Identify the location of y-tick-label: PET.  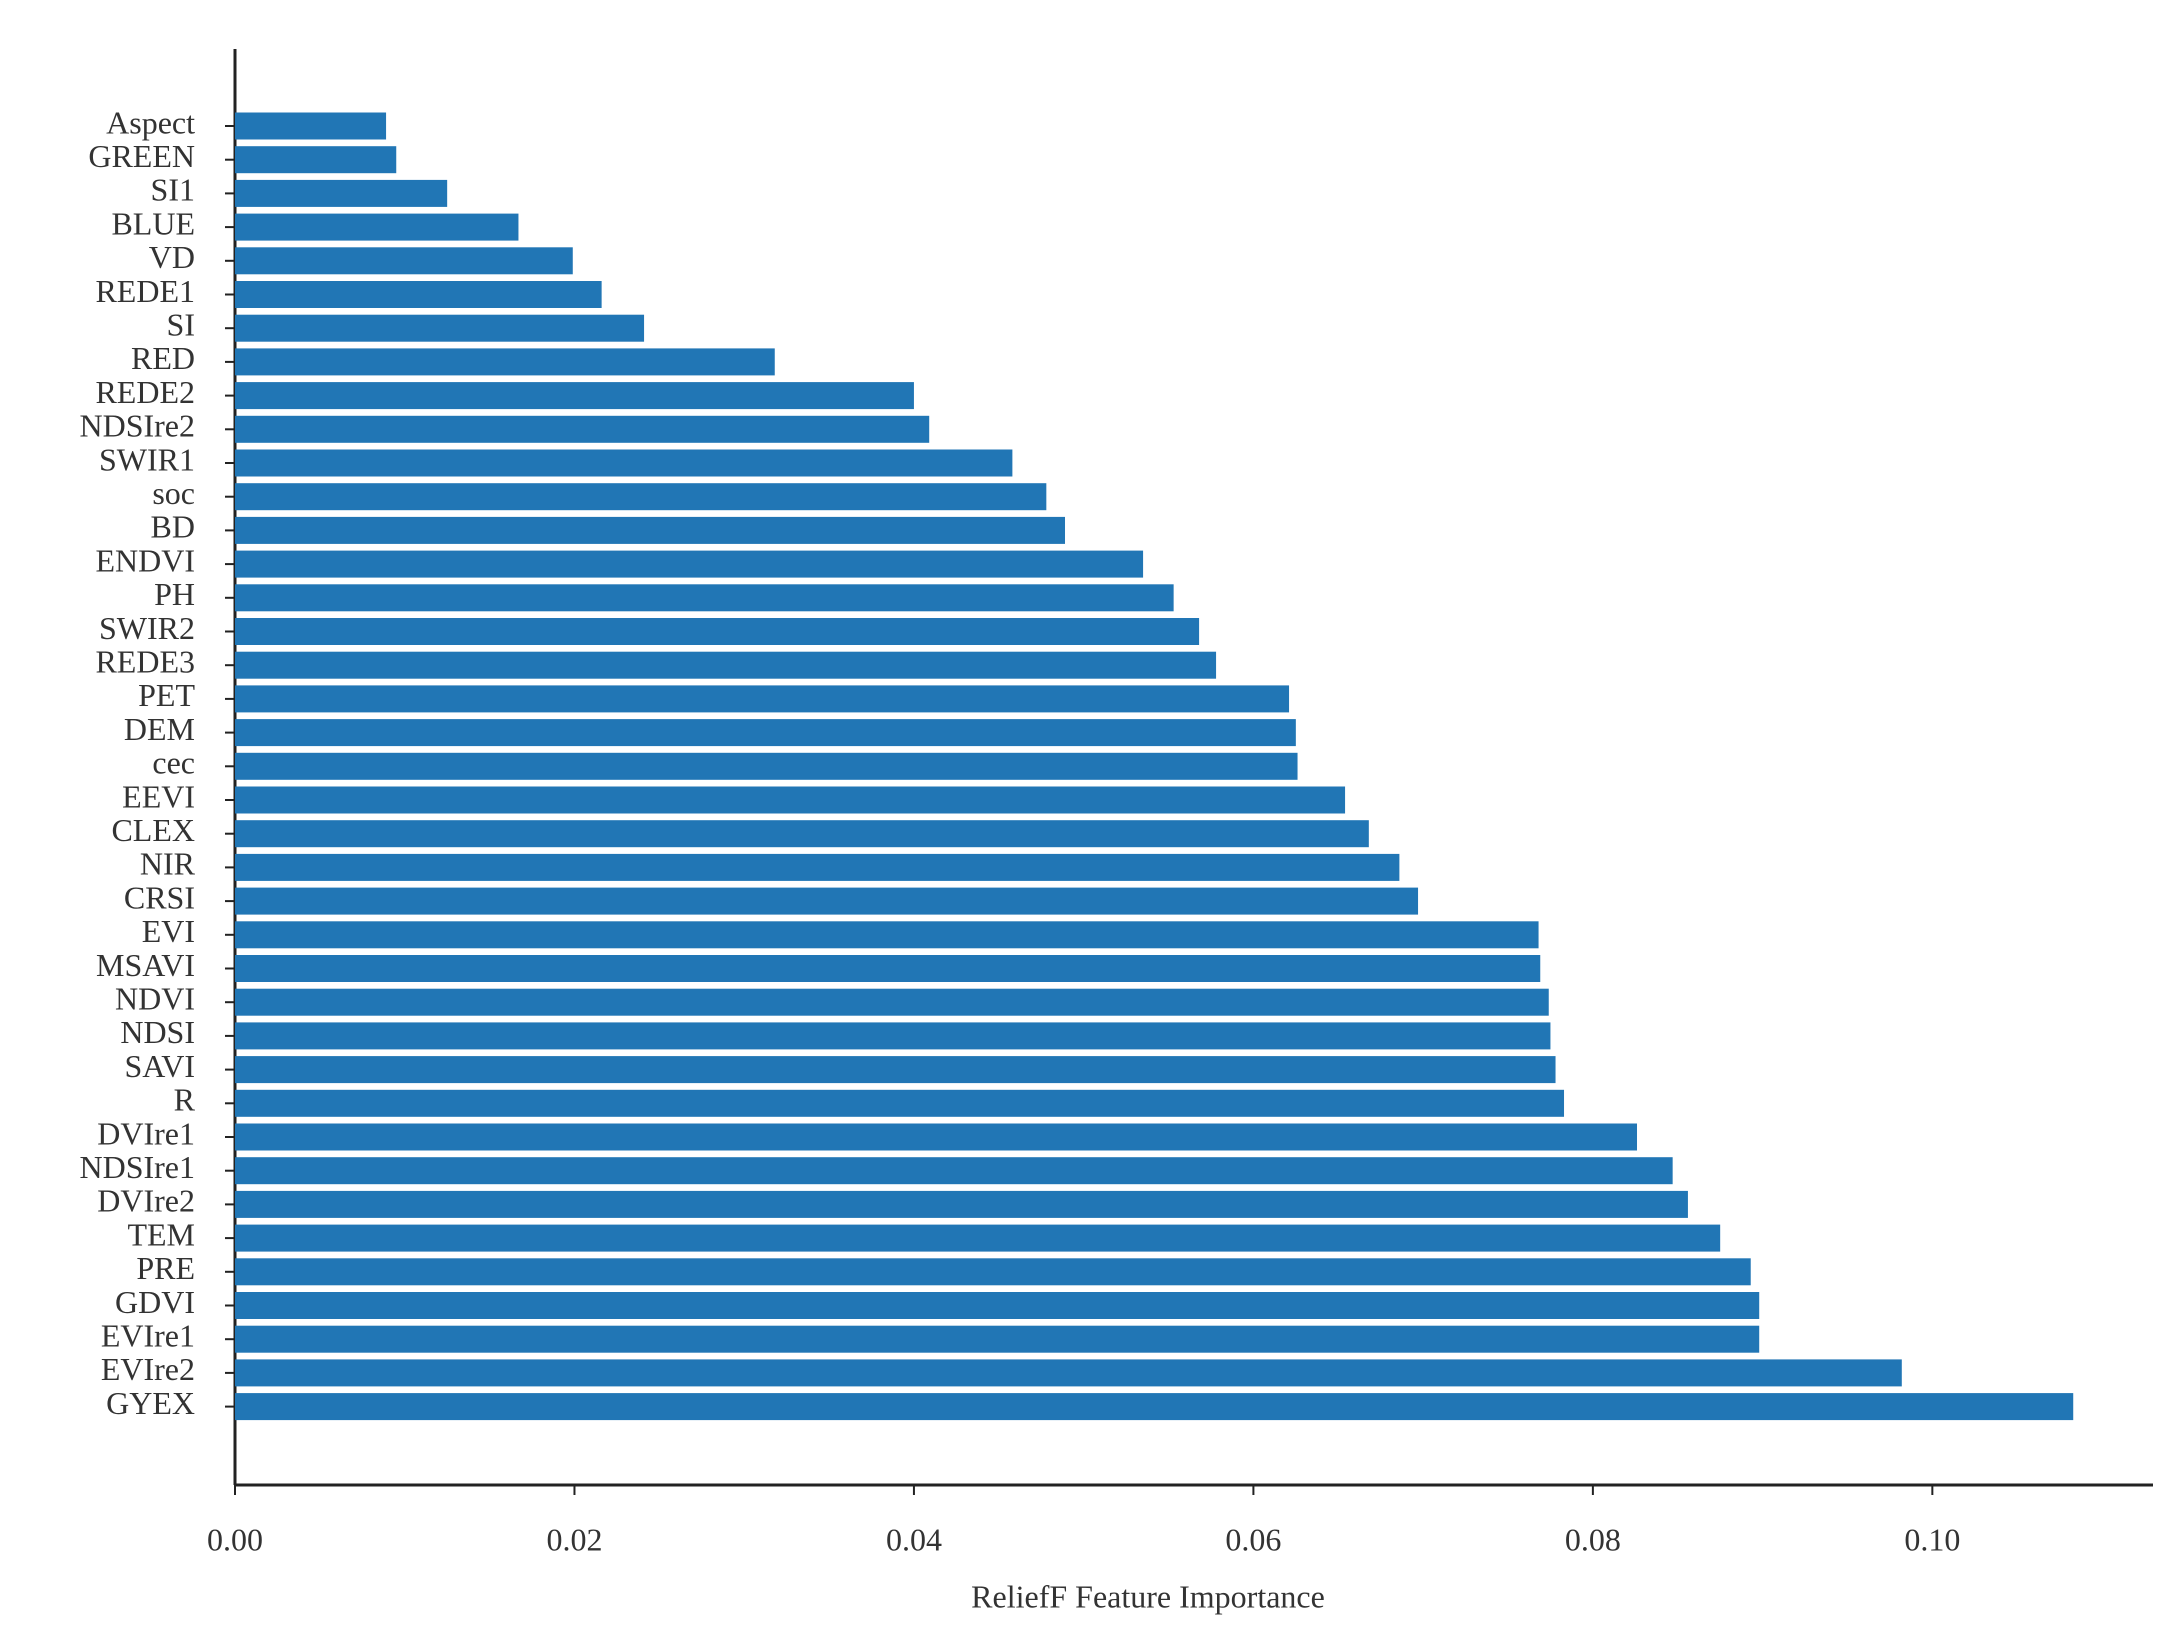
(166, 695).